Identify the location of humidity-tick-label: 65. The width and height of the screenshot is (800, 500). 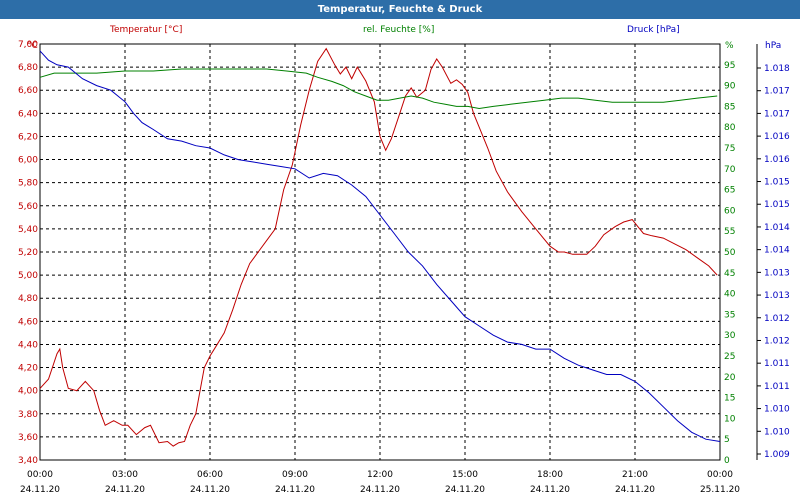
(729, 191).